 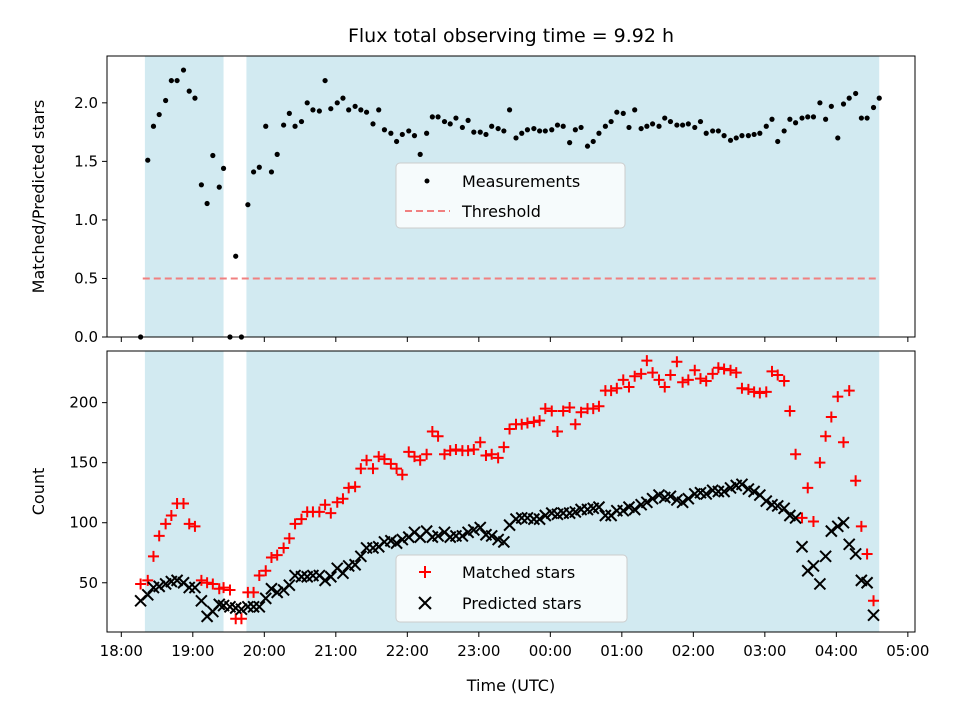 What do you see at coordinates (121, 651) in the screenshot?
I see `x-tick-label: 18:00` at bounding box center [121, 651].